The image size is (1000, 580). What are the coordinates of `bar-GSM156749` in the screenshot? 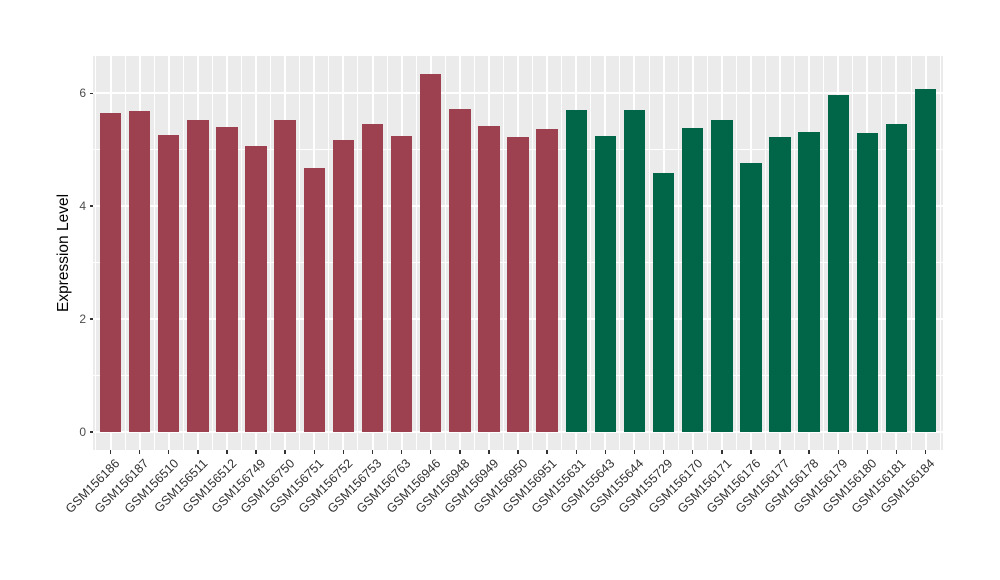 It's located at (256, 289).